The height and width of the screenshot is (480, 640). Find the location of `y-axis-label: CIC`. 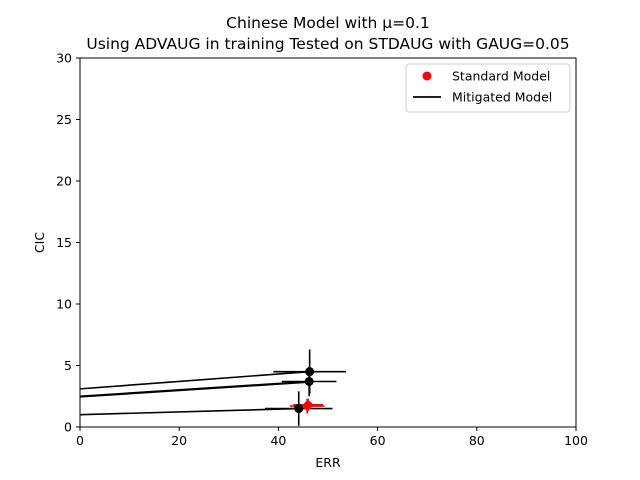

y-axis-label: CIC is located at coordinates (39, 242).